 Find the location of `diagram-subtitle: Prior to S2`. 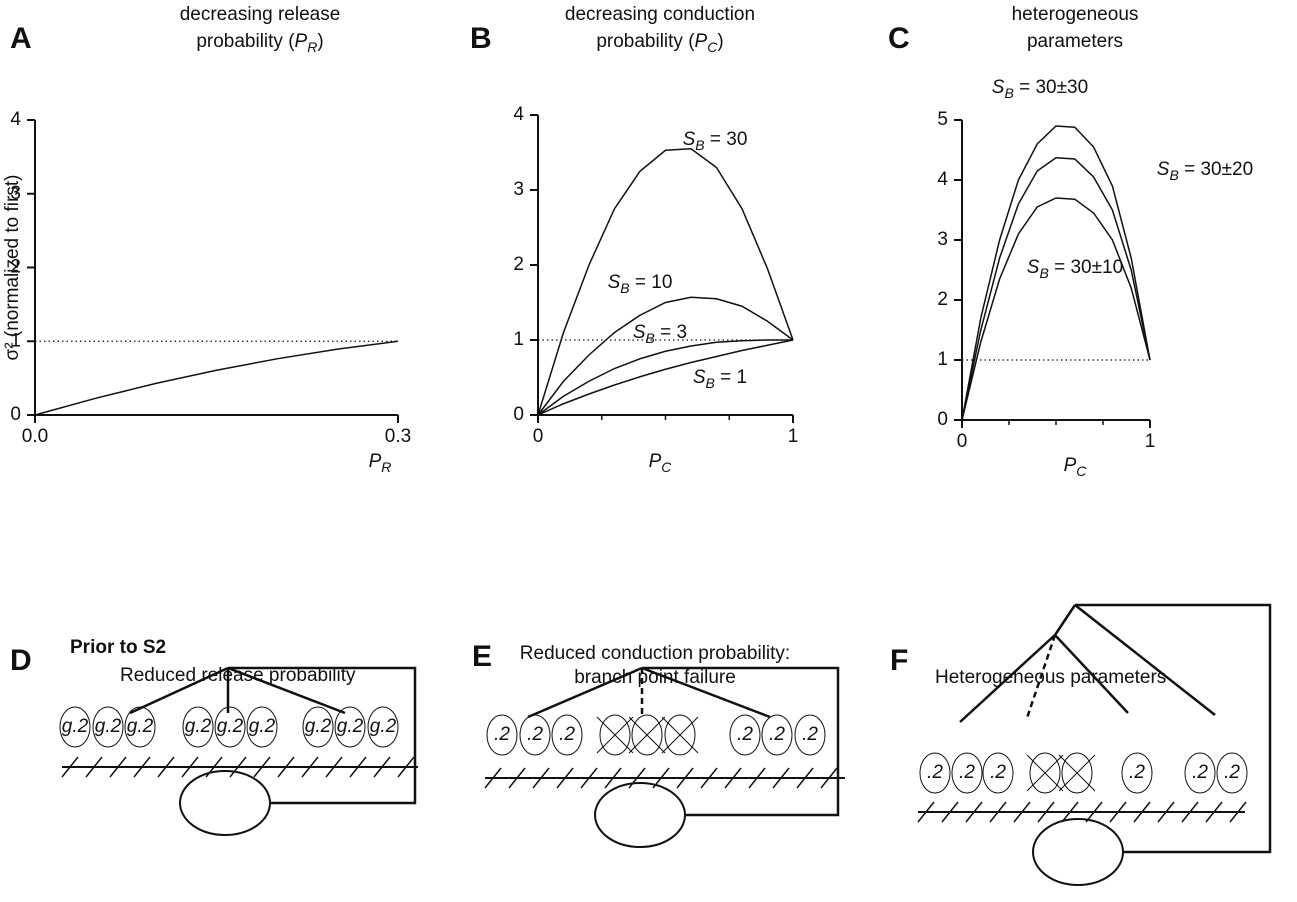

diagram-subtitle: Prior to S2 is located at coordinates (118, 647).